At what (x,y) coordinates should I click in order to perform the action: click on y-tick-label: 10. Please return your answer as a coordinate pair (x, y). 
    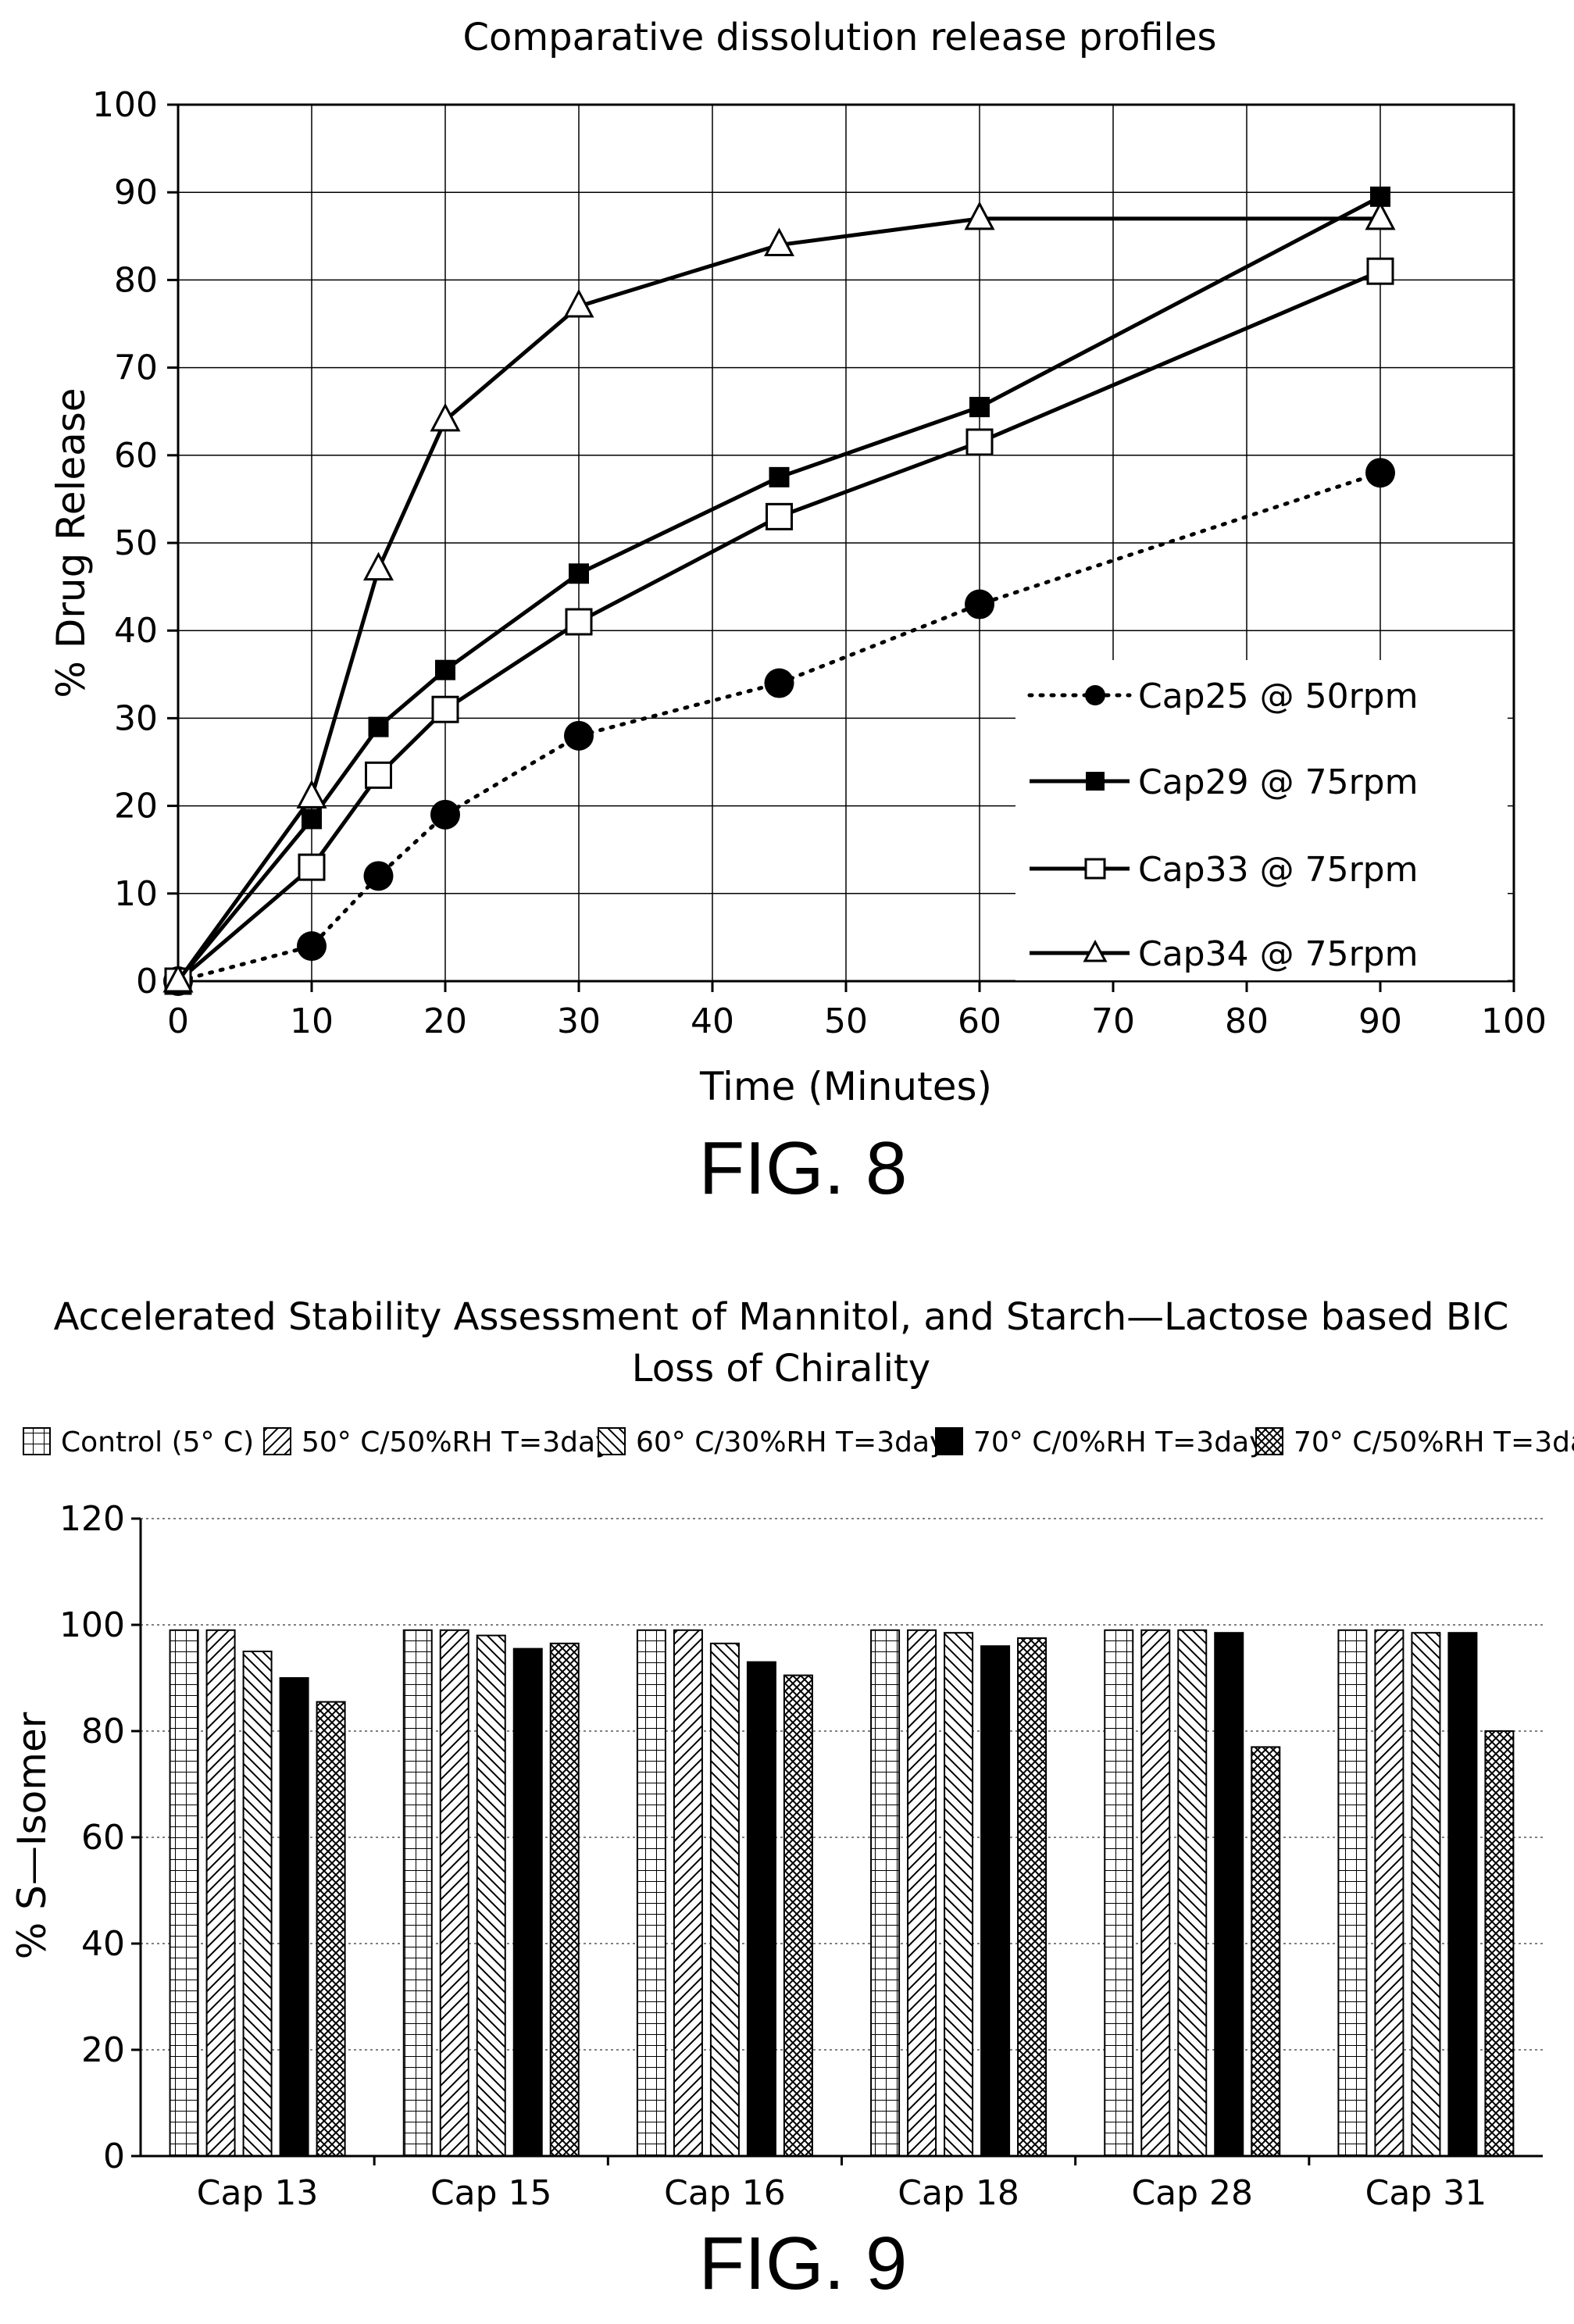
    Looking at the image, I should click on (136, 894).